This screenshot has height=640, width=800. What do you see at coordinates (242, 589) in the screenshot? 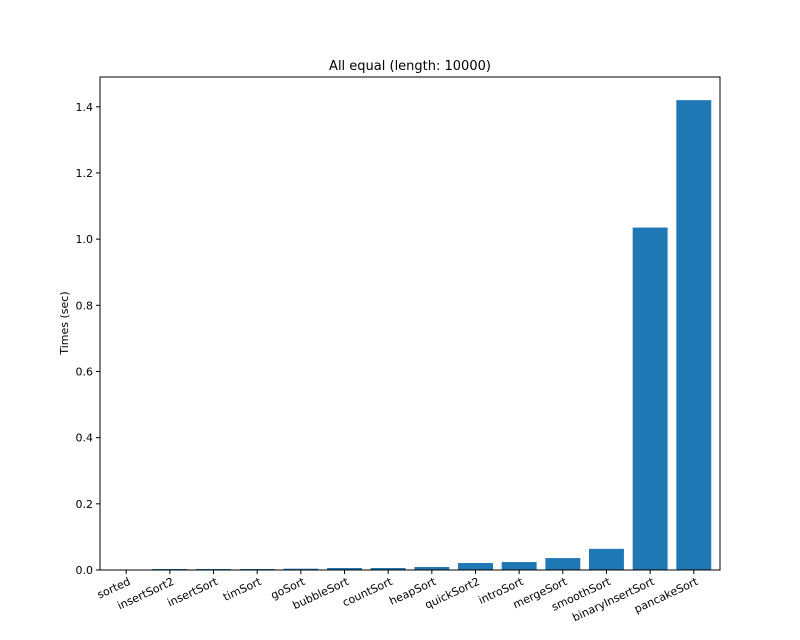
I see `x-tick-label-timSort: timSort` at bounding box center [242, 589].